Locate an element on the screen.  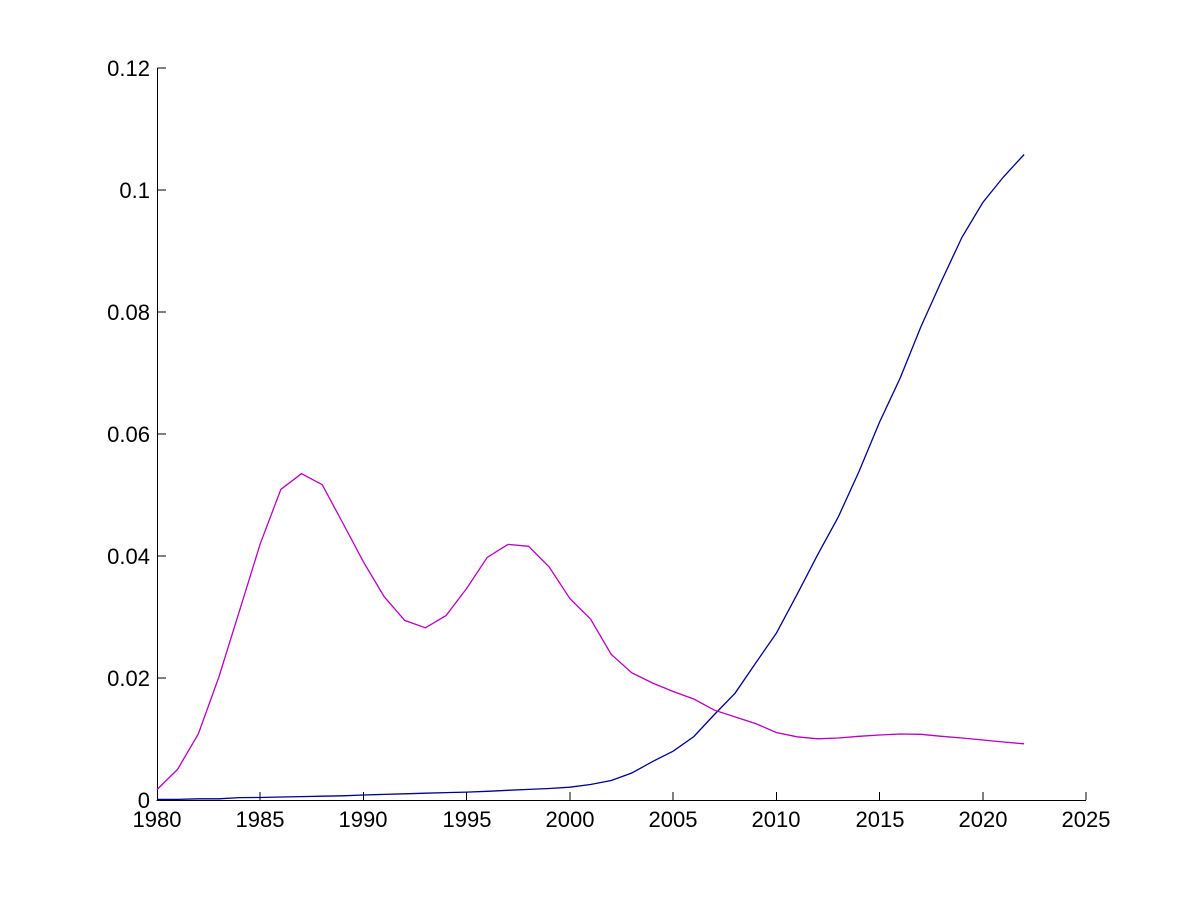
svg-text: 2015 is located at coordinates (880, 819).